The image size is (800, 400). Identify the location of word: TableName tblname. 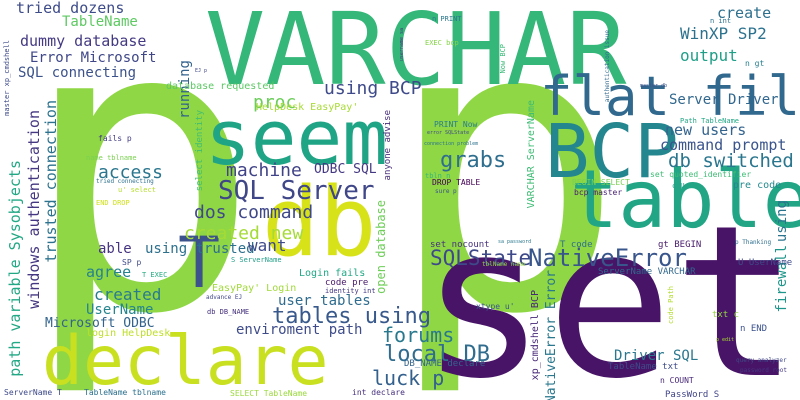
(125, 392).